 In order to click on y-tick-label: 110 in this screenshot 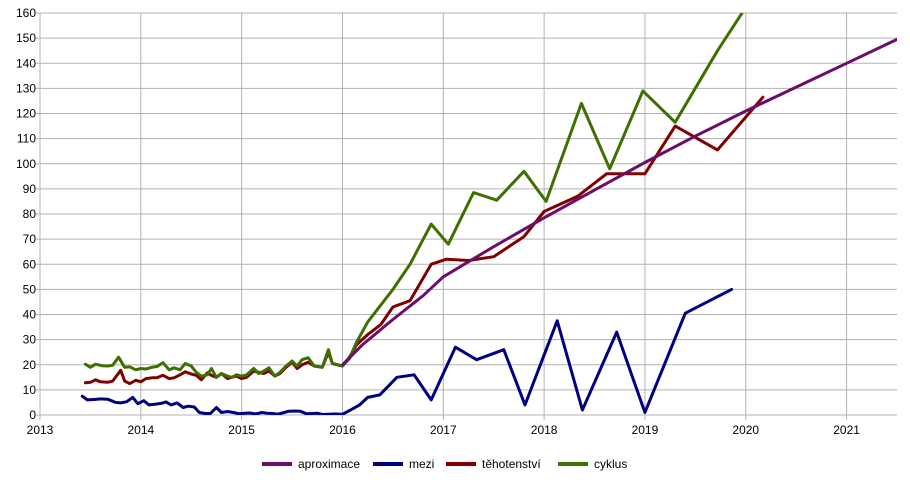, I will do `click(26, 139)`.